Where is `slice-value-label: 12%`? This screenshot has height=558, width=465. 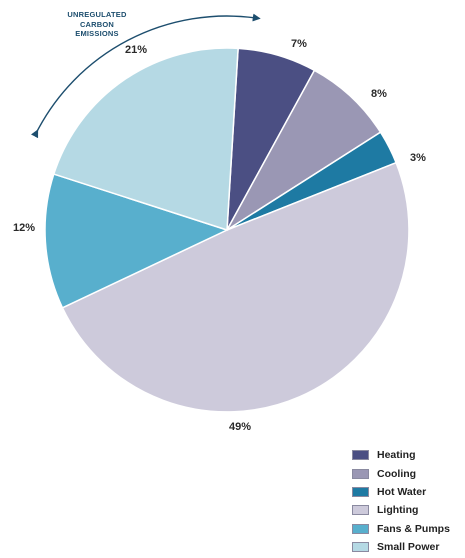 slice-value-label: 12% is located at coordinates (24, 228).